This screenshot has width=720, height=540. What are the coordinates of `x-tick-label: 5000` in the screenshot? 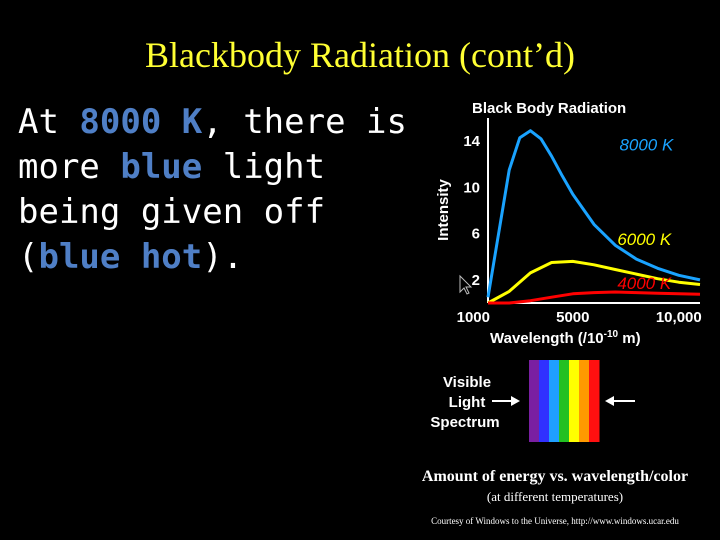 It's located at (572, 317).